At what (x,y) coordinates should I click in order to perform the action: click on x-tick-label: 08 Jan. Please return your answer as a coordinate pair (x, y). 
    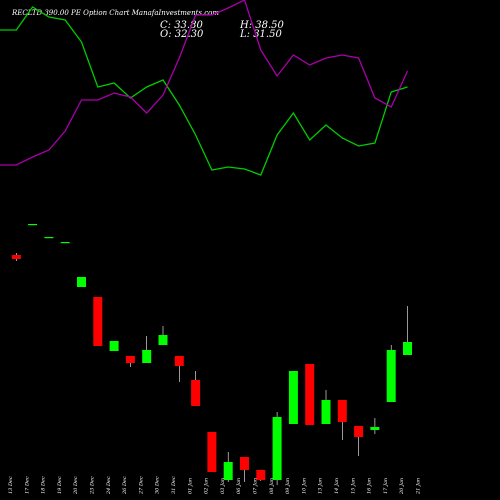
    Looking at the image, I should click on (272, 486).